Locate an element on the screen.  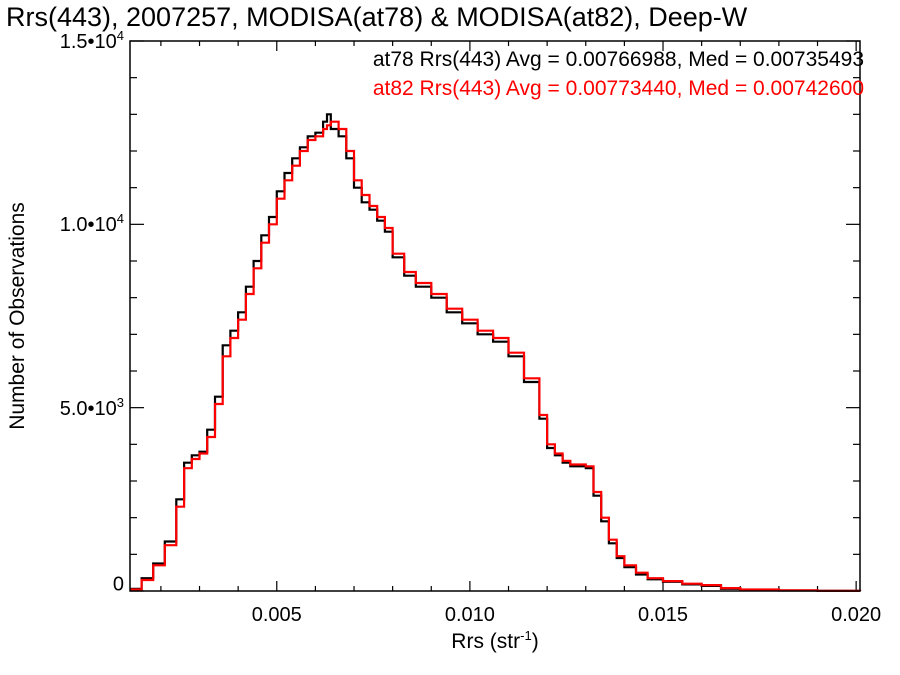
x-tick-label: 0.005 is located at coordinates (276, 615).